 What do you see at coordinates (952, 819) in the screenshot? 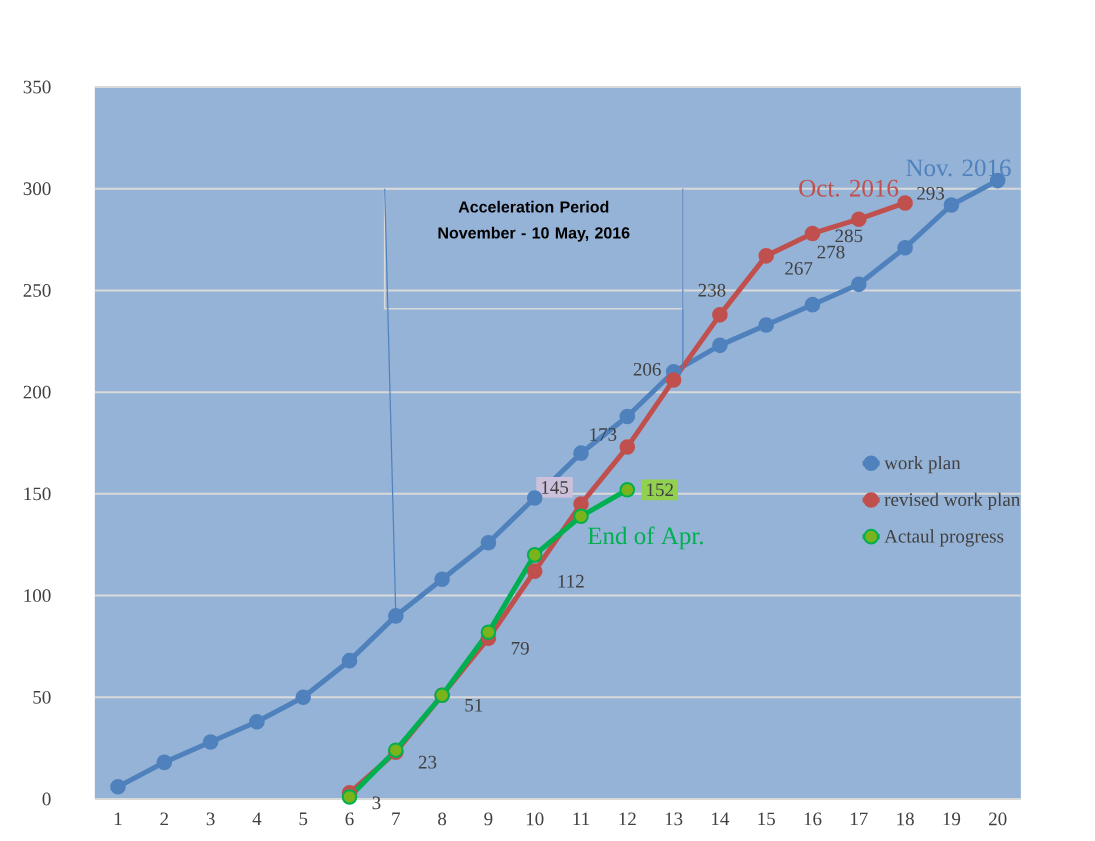
I see `x-tick-label: 19` at bounding box center [952, 819].